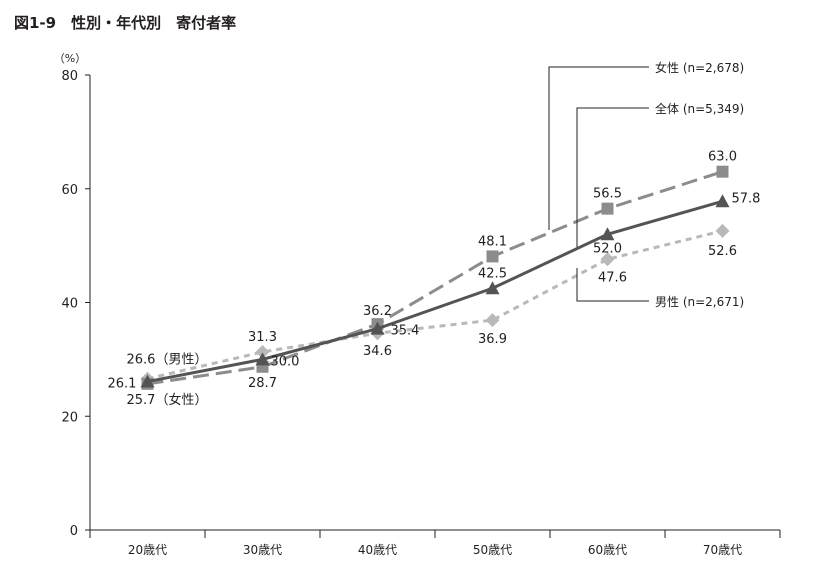 The height and width of the screenshot is (587, 834). I want to click on data-label-female: 36.2, so click(377, 311).